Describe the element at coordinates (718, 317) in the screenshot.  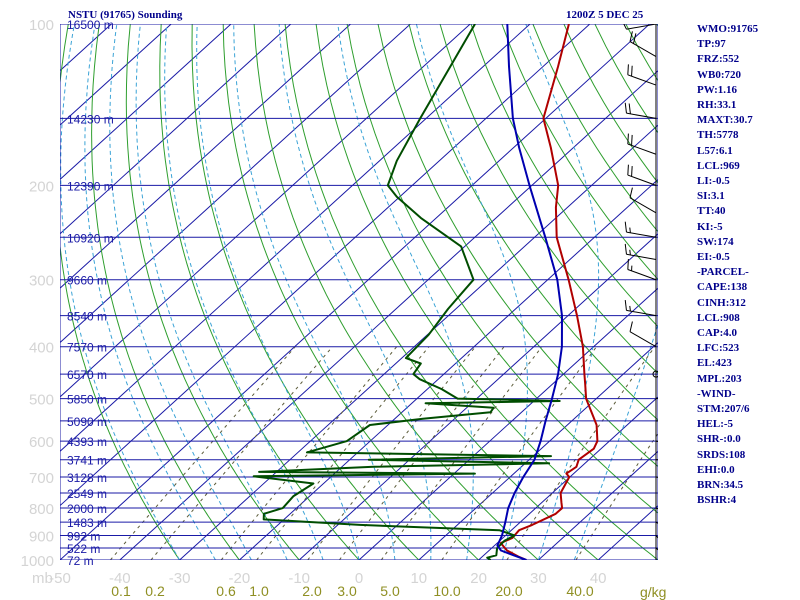
I see `stability-index-item: LCL:908` at that location.